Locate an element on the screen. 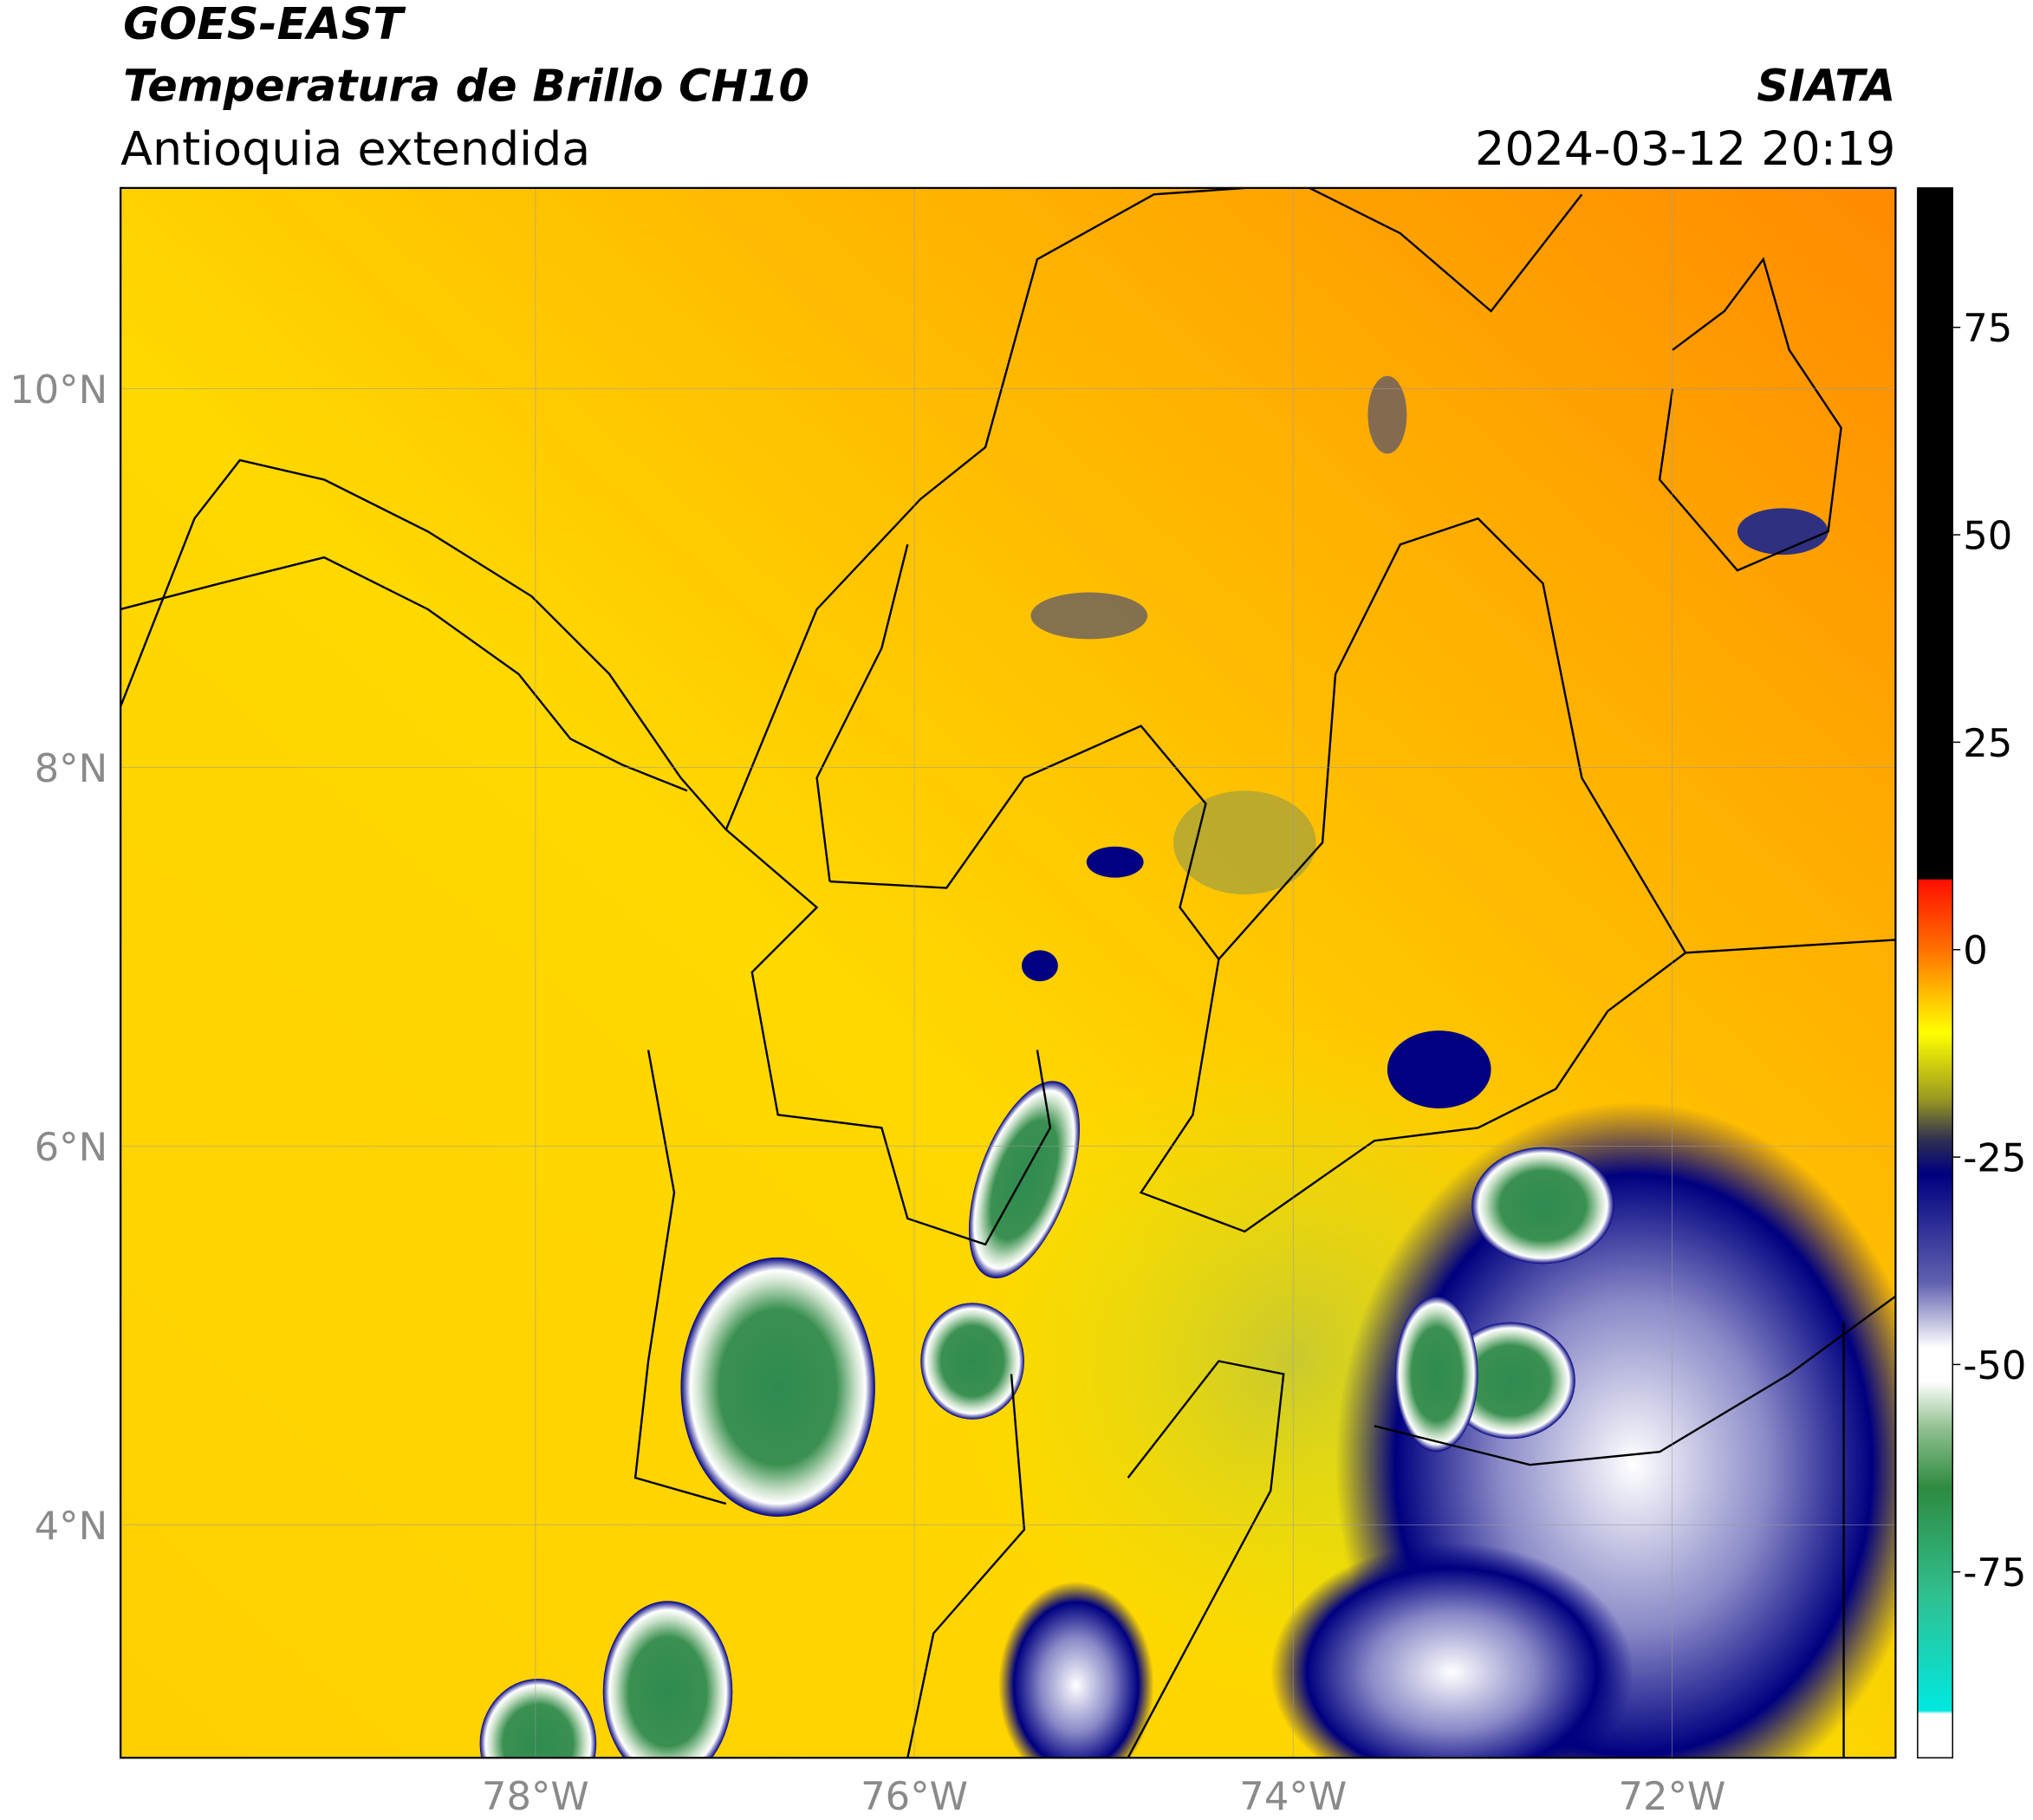  colorbar-tick-label: 50 is located at coordinates (1987, 536).